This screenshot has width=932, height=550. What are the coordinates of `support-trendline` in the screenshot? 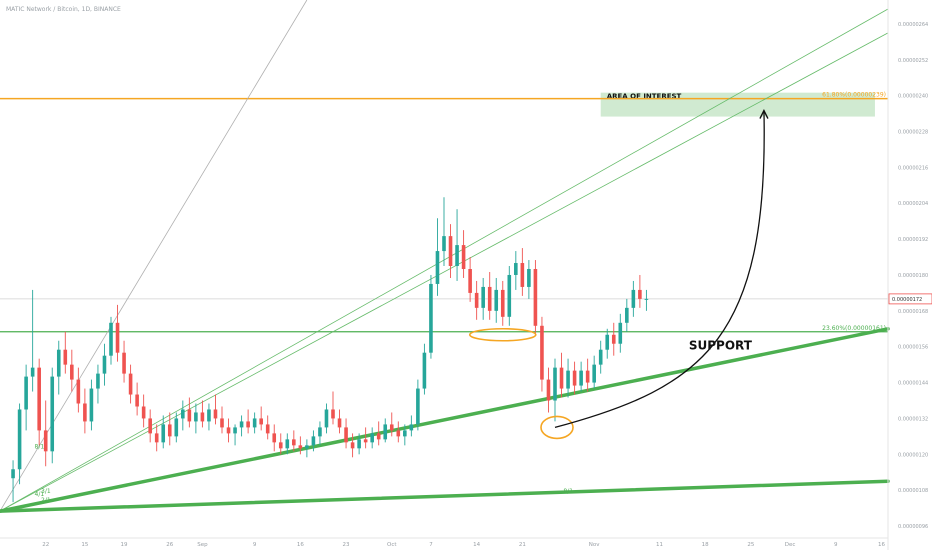 It's located at (445, 496).